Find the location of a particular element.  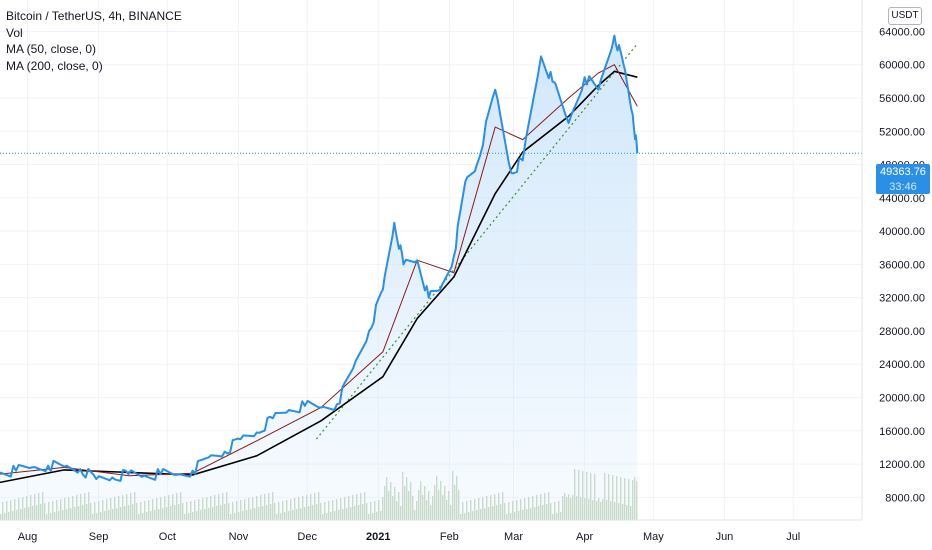

y-tick-label: 12000.00 is located at coordinates (902, 465).